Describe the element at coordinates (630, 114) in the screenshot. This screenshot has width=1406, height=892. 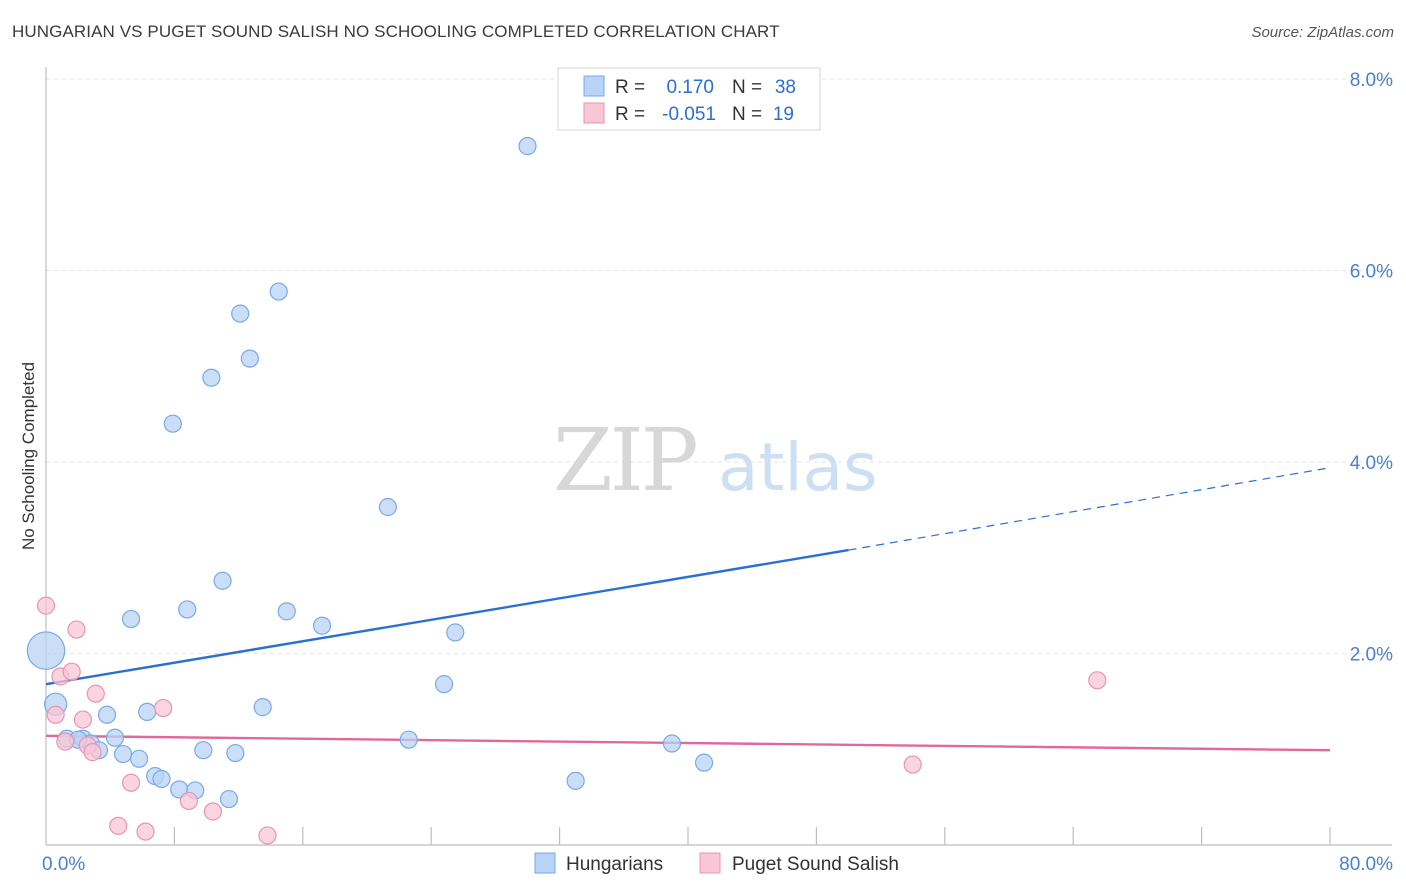
I see `stats-r-label-2: R =` at that location.